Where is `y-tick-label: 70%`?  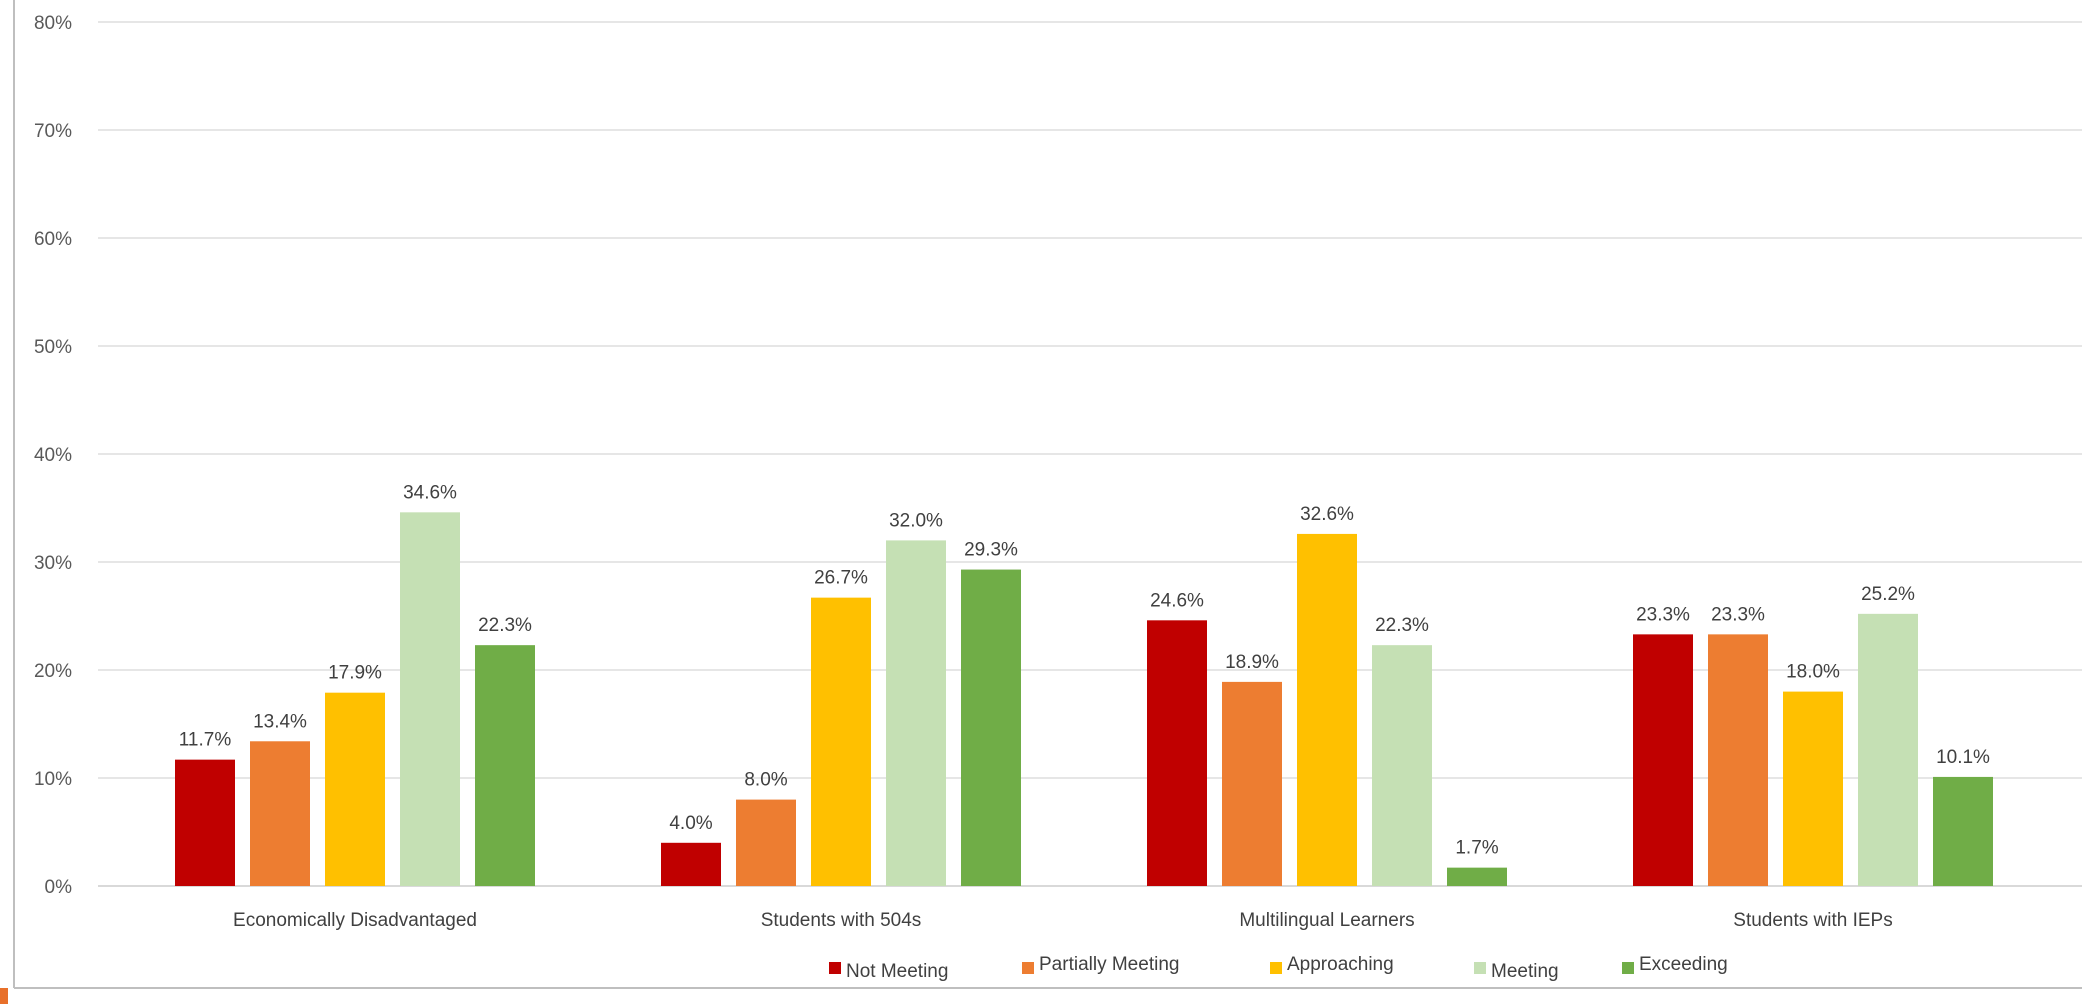 y-tick-label: 70% is located at coordinates (53, 131).